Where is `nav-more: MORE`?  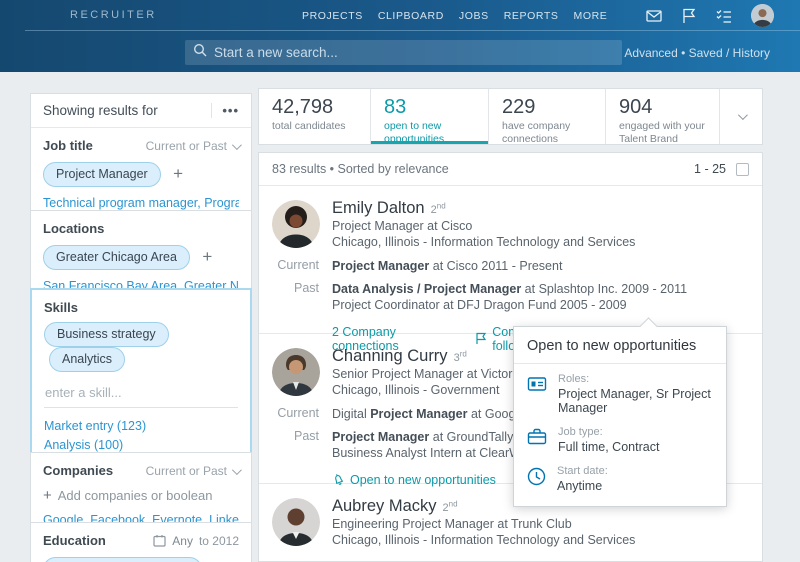
nav-more: MORE is located at coordinates (590, 16).